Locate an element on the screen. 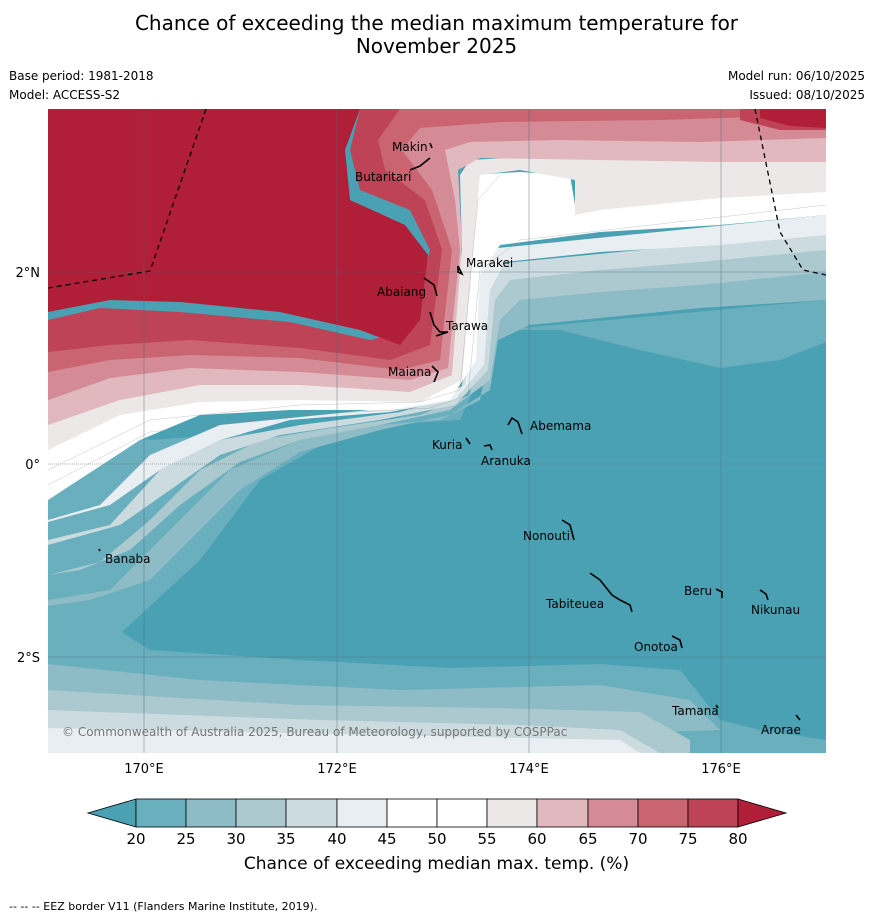 The height and width of the screenshot is (919, 873). place-makin: Makin is located at coordinates (410, 147).